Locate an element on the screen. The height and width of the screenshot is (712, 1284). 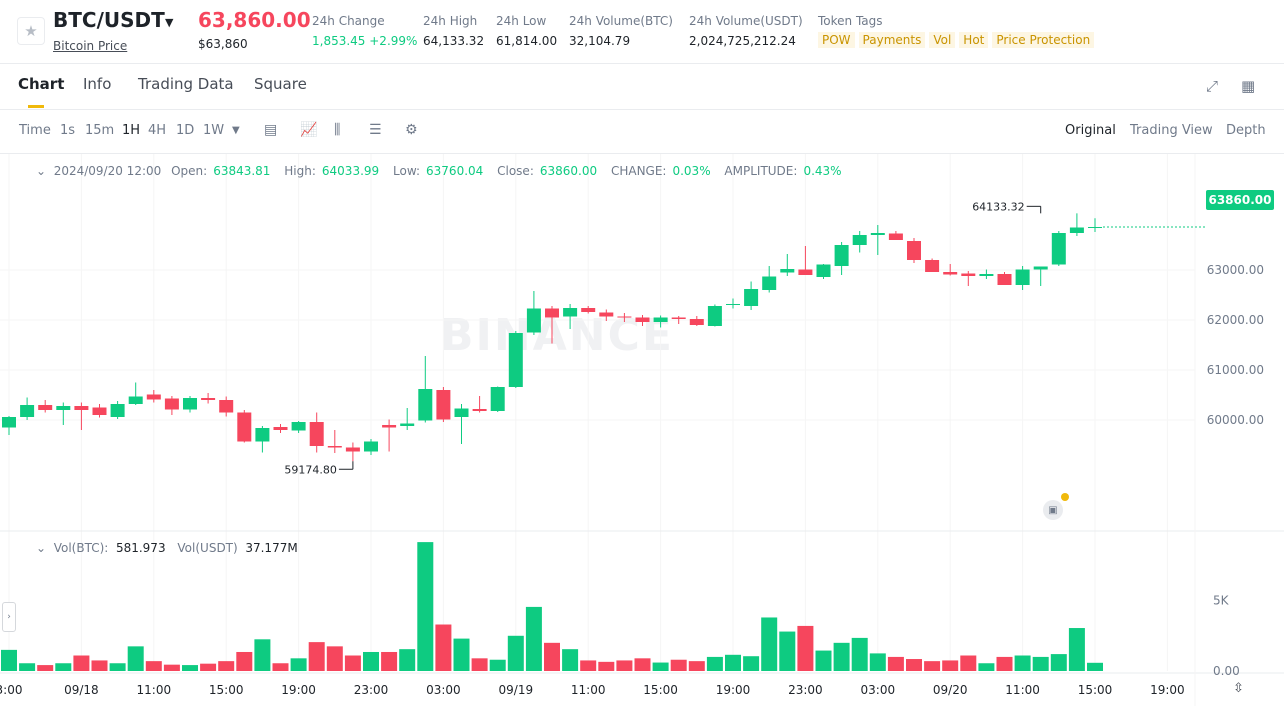
chart-settings-list-icon: ☰ is located at coordinates (375, 130).